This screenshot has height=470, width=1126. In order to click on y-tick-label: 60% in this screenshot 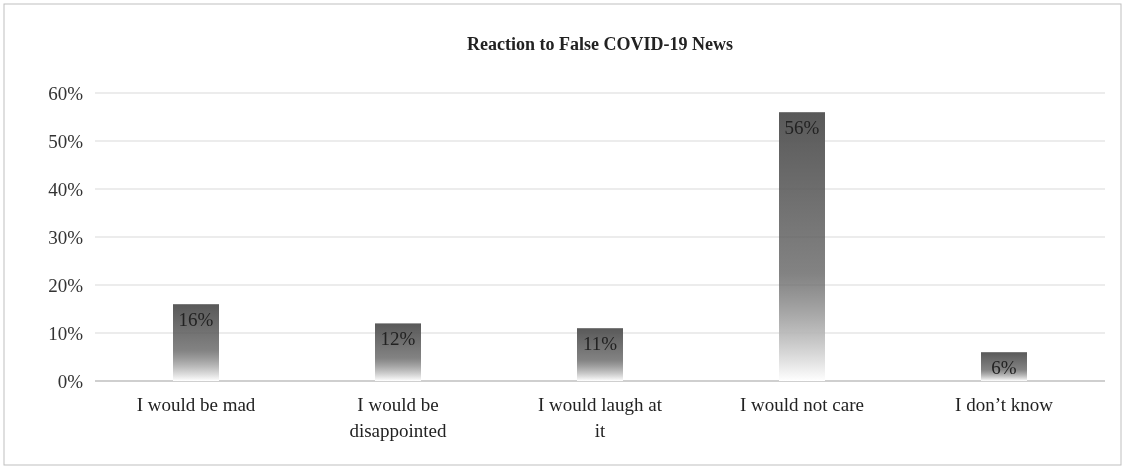, I will do `click(66, 93)`.